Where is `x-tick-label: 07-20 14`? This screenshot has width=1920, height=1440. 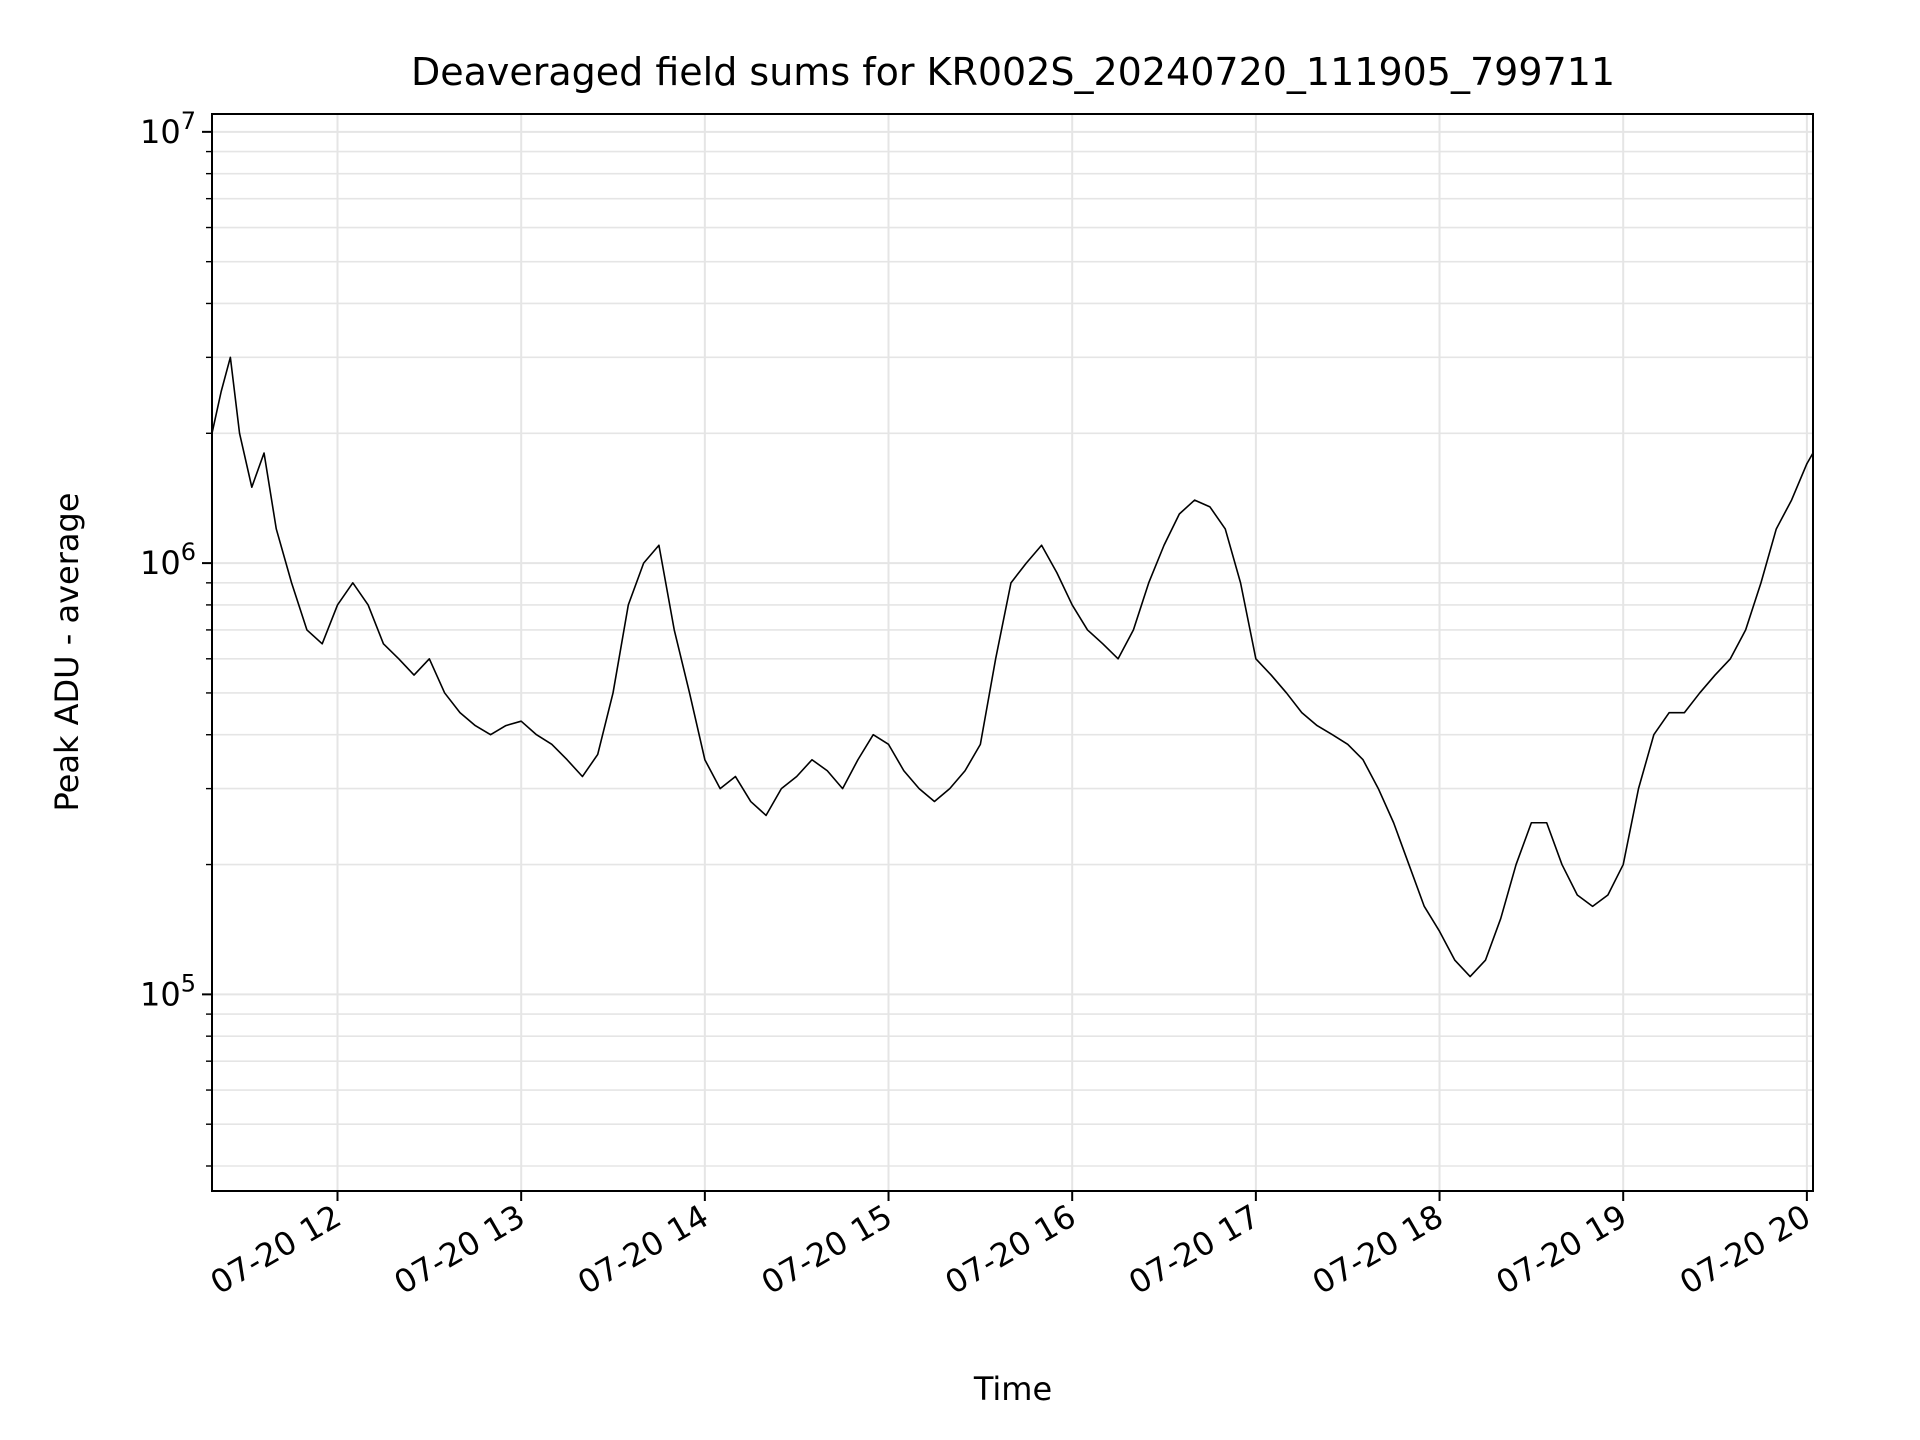 x-tick-label: 07-20 14 is located at coordinates (643, 1249).